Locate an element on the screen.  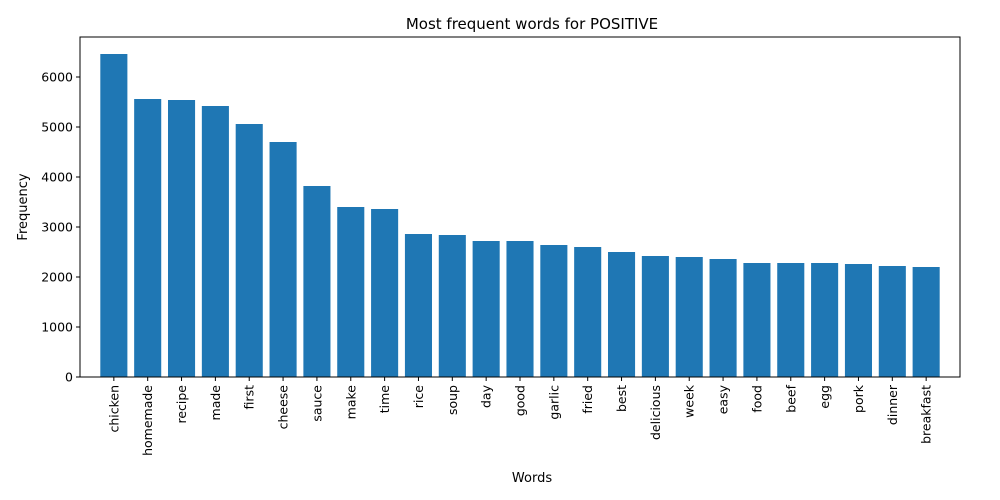
bar-day is located at coordinates (486, 309).